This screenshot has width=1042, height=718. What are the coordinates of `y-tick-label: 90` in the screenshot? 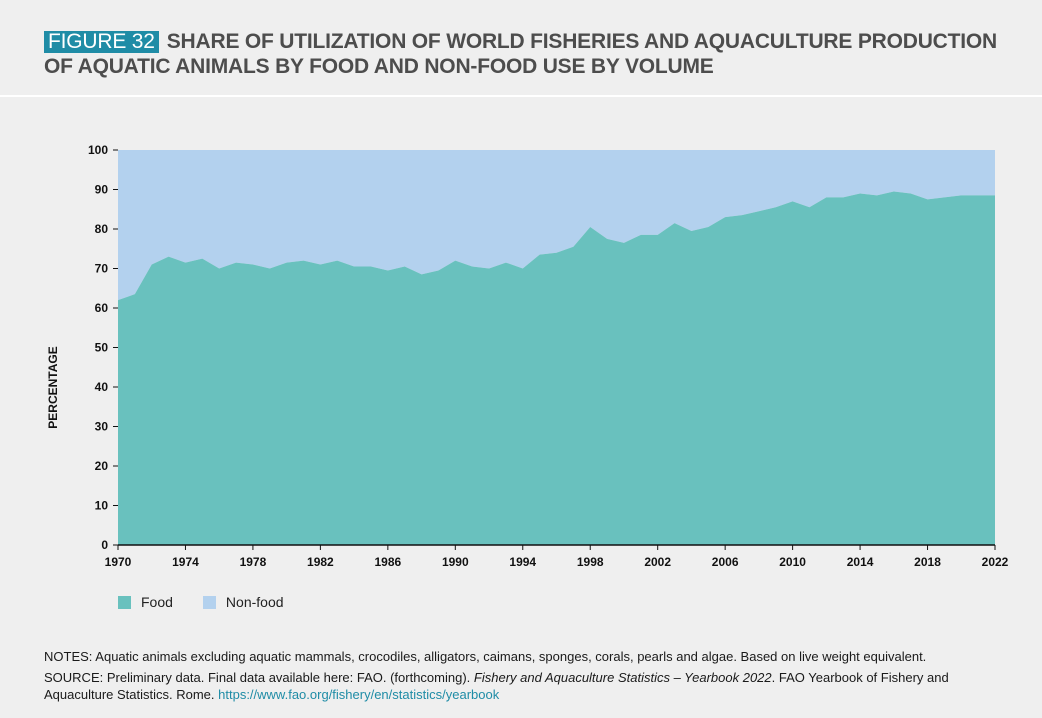 It's located at (102, 190).